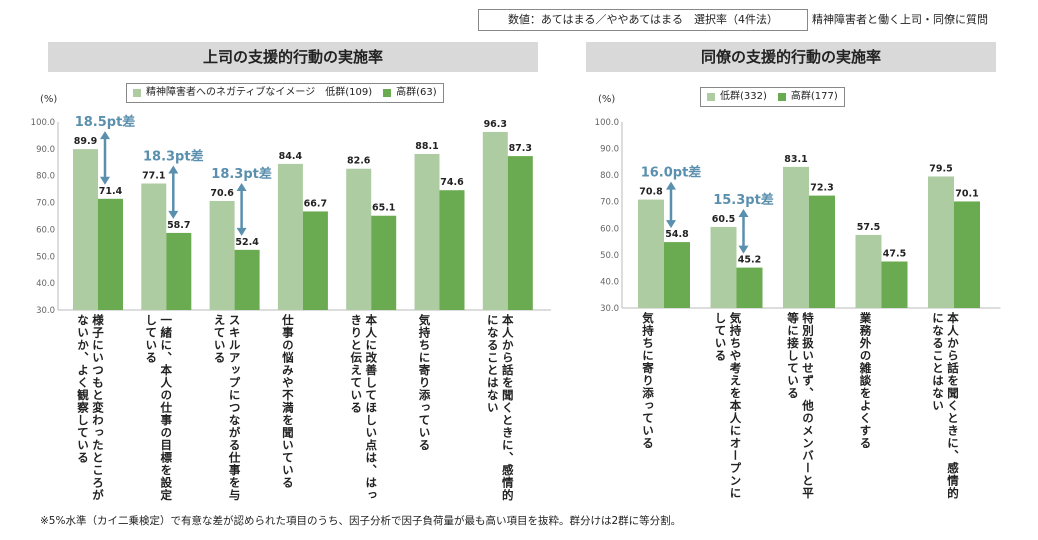 This screenshot has width=1038, height=540. I want to click on value-label-high: 70.1, so click(966, 193).